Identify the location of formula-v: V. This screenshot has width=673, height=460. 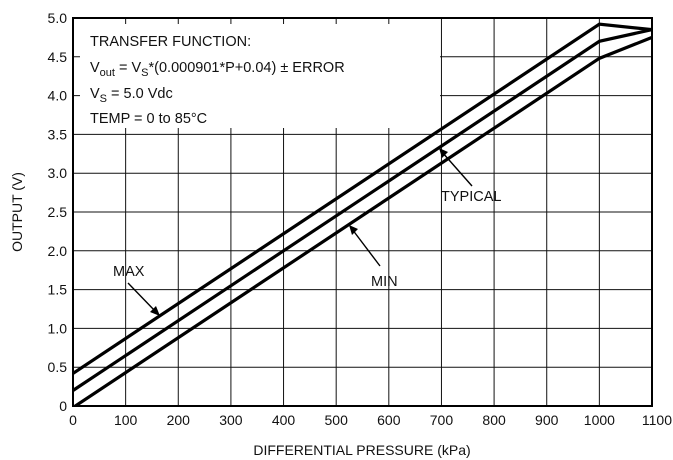
(95, 68).